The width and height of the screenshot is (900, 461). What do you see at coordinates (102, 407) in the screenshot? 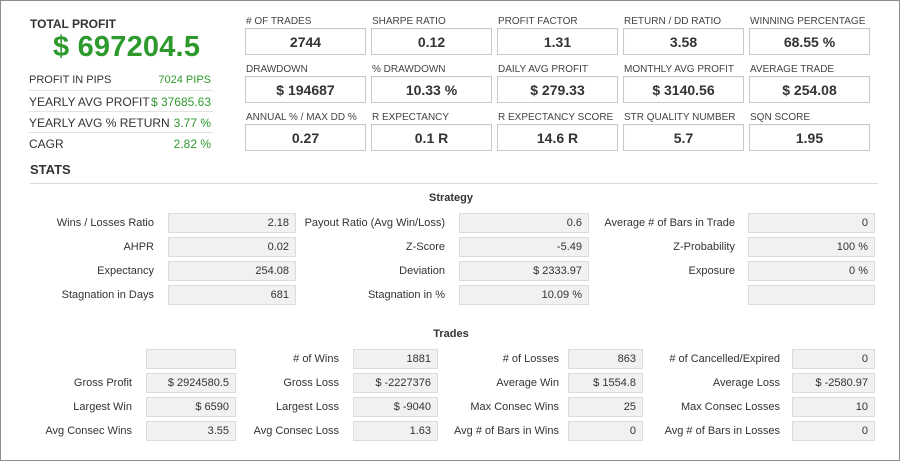
I see `trade-label: Largest Win` at bounding box center [102, 407].